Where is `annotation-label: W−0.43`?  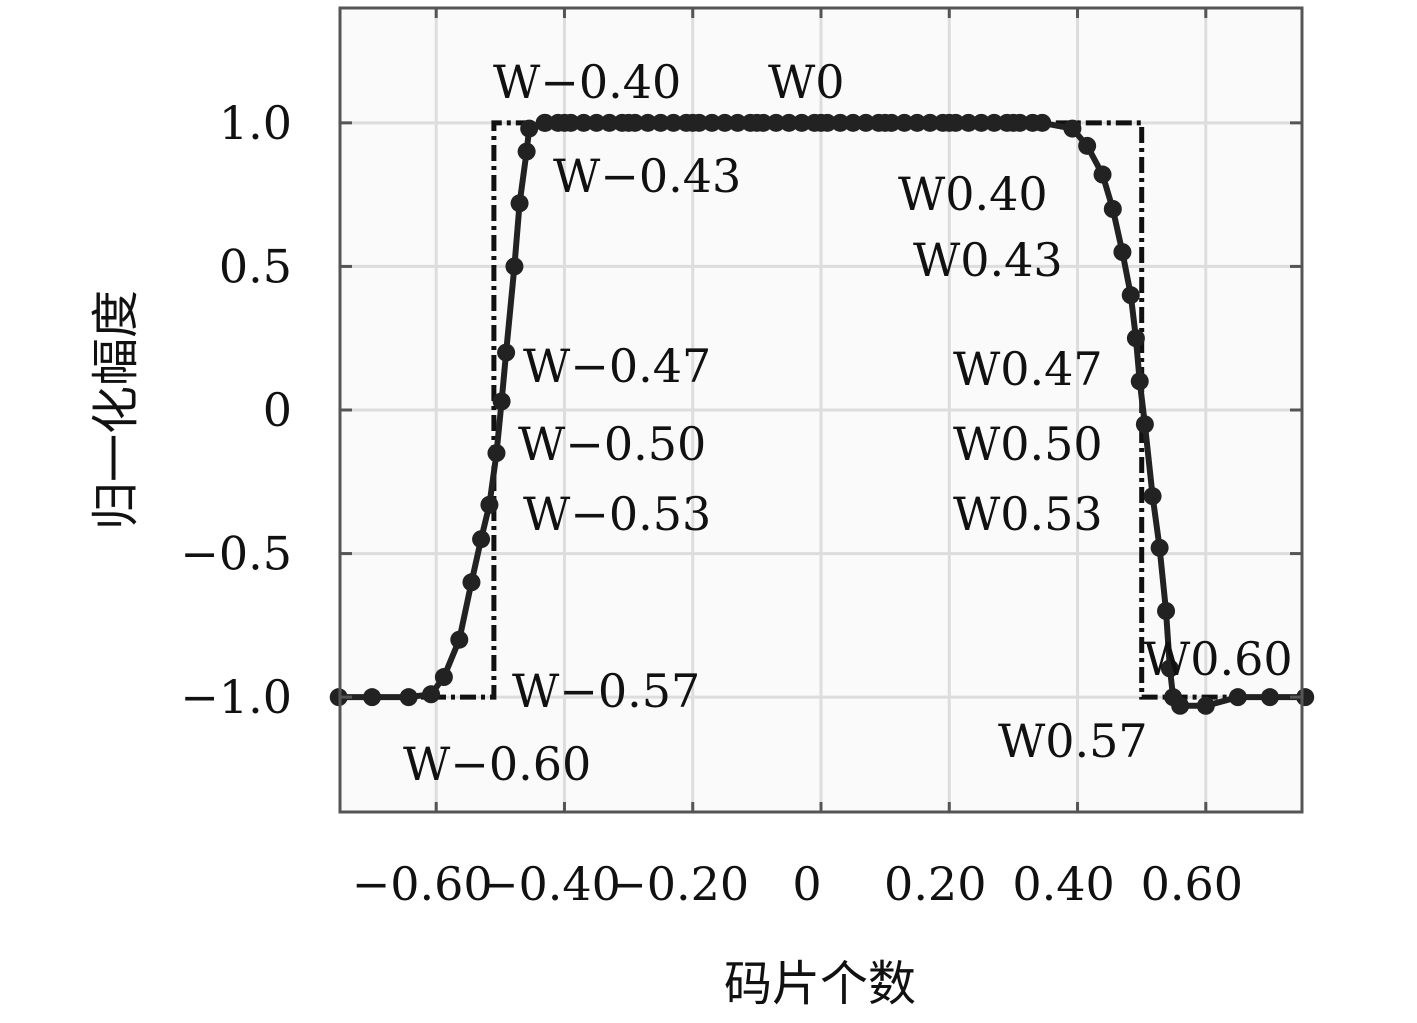 annotation-label: W−0.43 is located at coordinates (647, 176).